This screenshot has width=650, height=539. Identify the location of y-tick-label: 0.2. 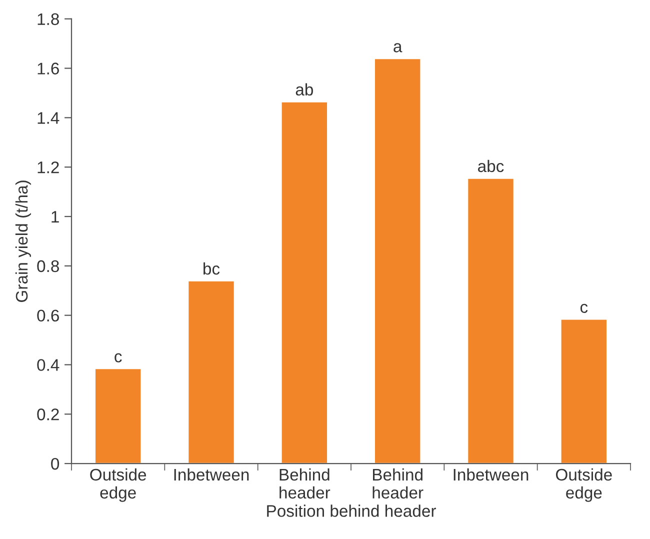
(48, 414).